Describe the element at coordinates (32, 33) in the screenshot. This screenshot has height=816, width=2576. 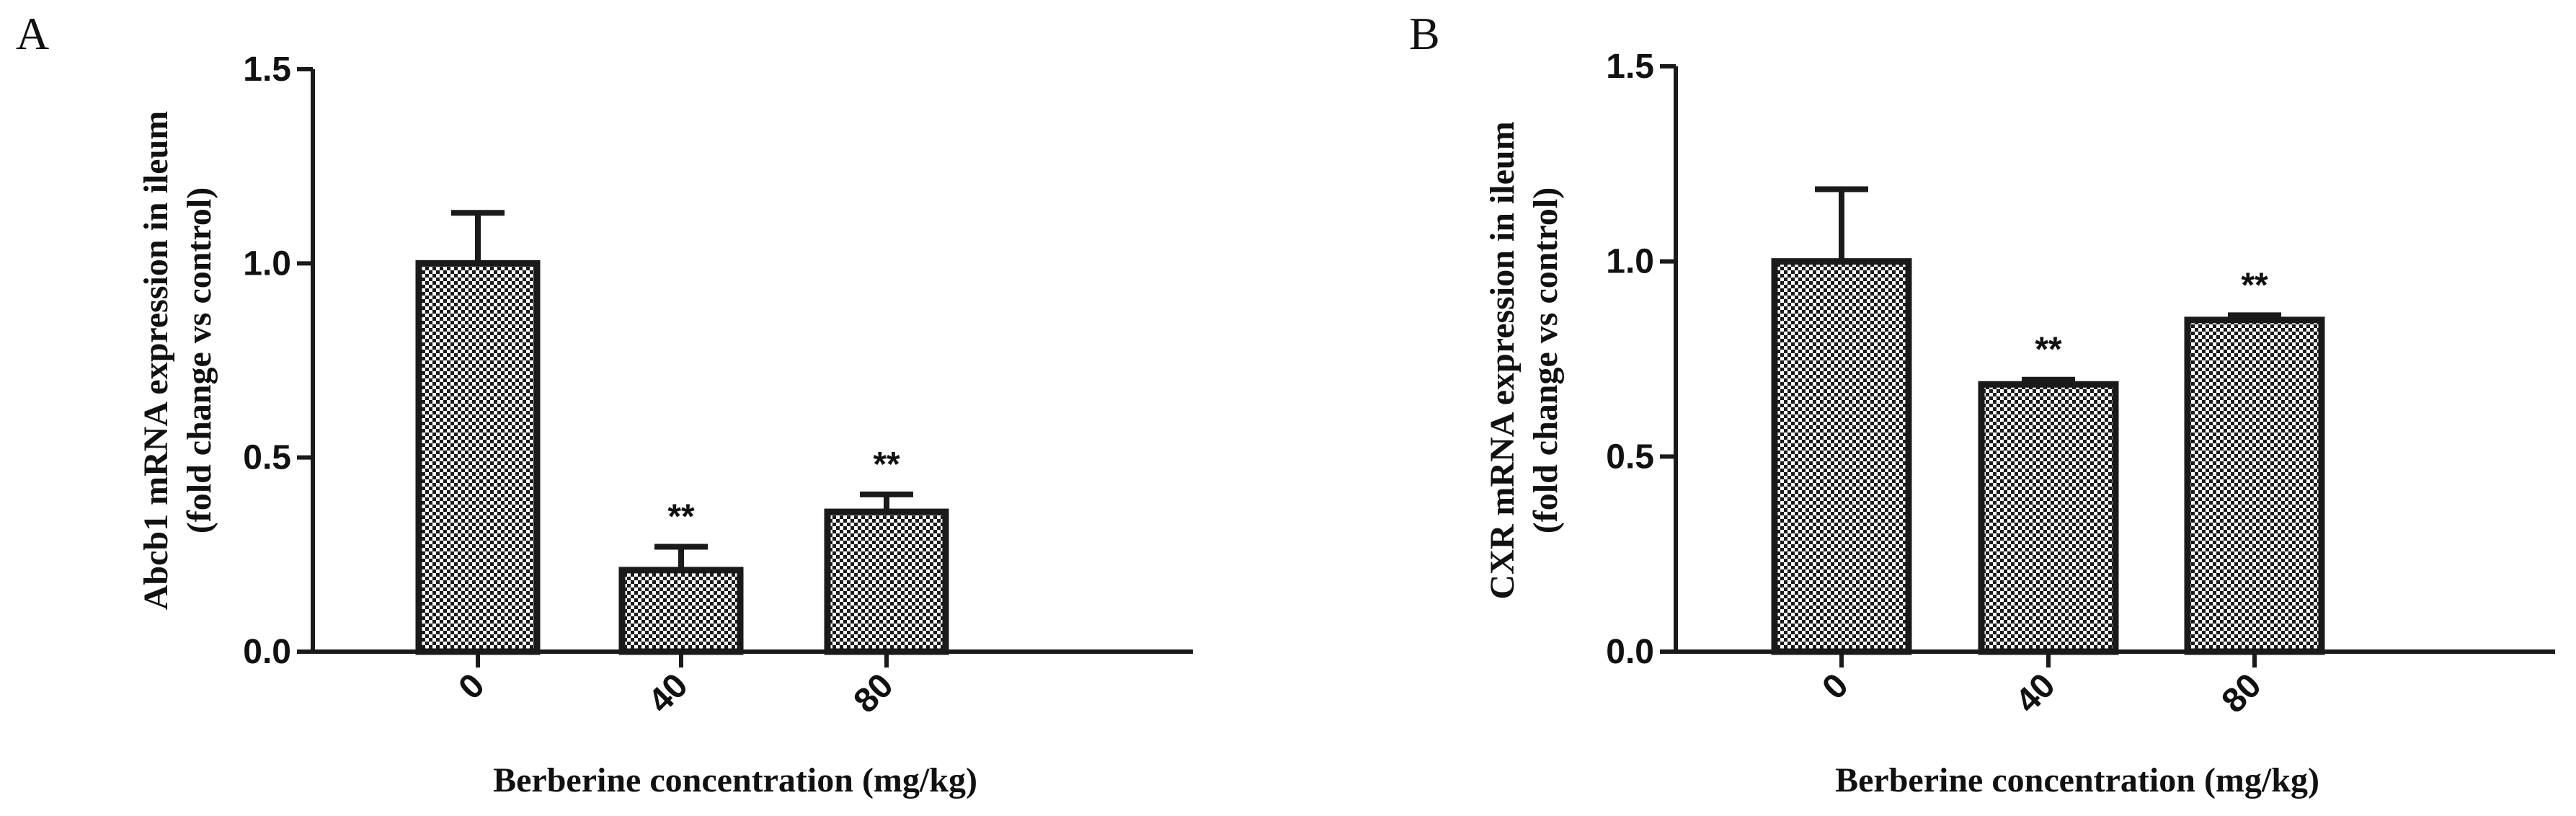
I see `panel-letter-a: A` at that location.